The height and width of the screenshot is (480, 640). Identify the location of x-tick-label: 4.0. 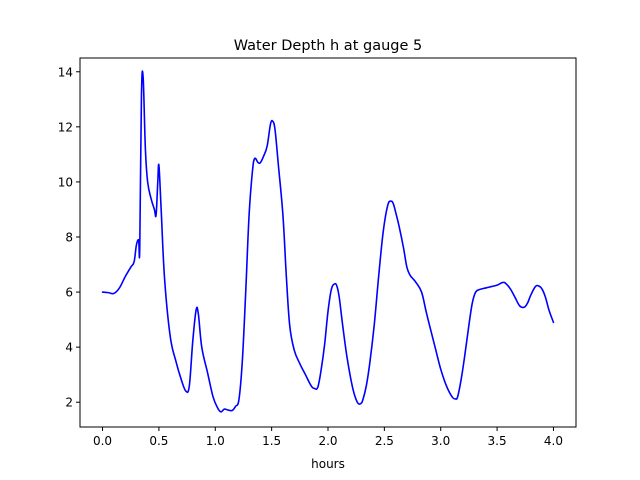
(553, 441).